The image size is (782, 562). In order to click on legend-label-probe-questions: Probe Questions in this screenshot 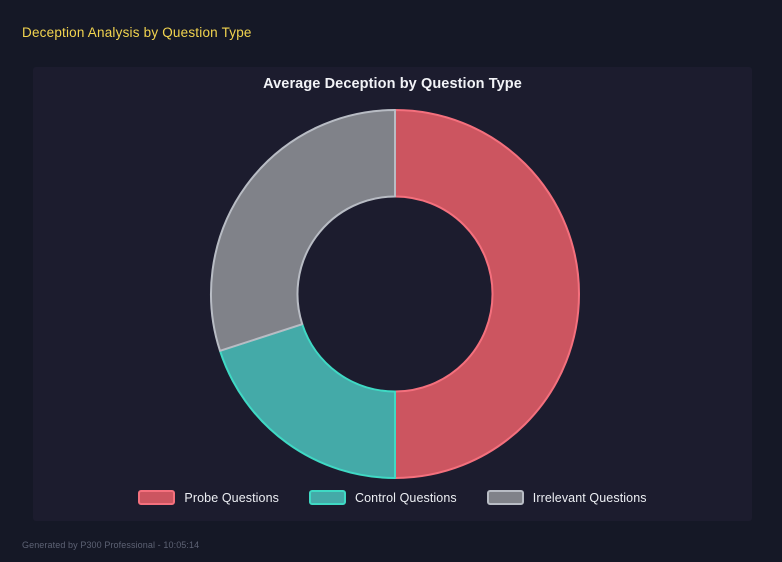, I will do `click(231, 497)`.